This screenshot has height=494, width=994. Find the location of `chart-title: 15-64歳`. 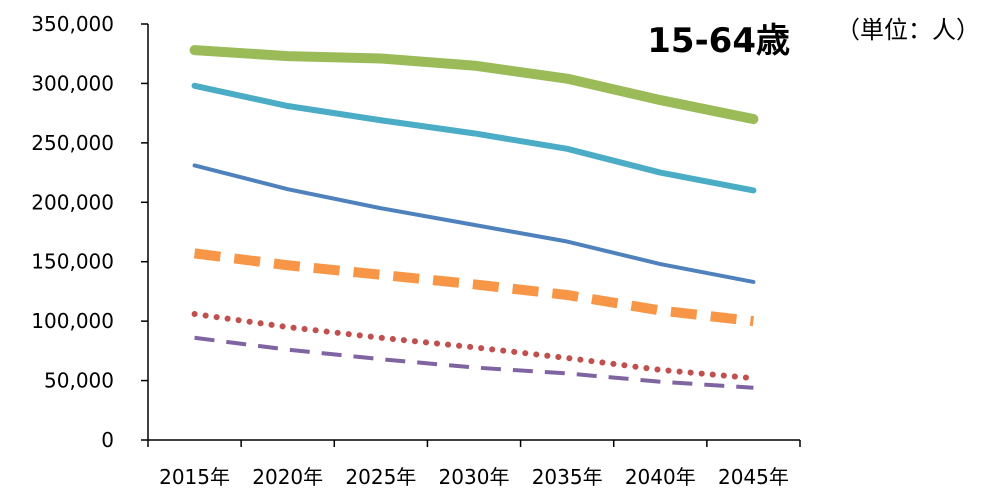

chart-title: 15-64歳 is located at coordinates (718, 41).